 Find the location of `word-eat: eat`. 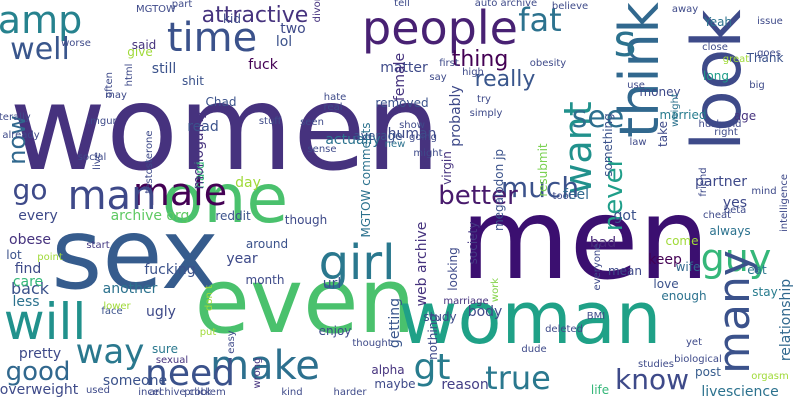

word-eat: eat is located at coordinates (757, 270).